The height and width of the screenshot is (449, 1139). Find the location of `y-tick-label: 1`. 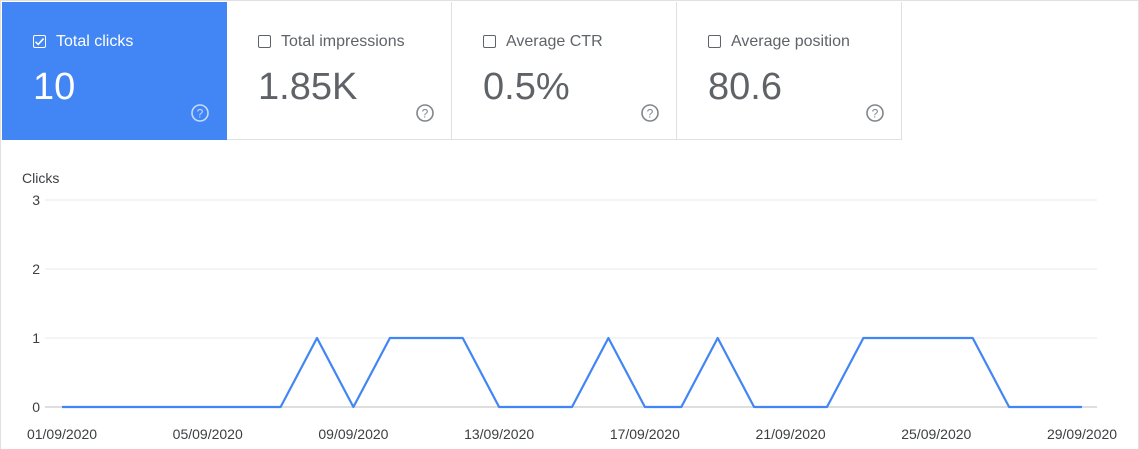

y-tick-label: 1 is located at coordinates (36, 338).